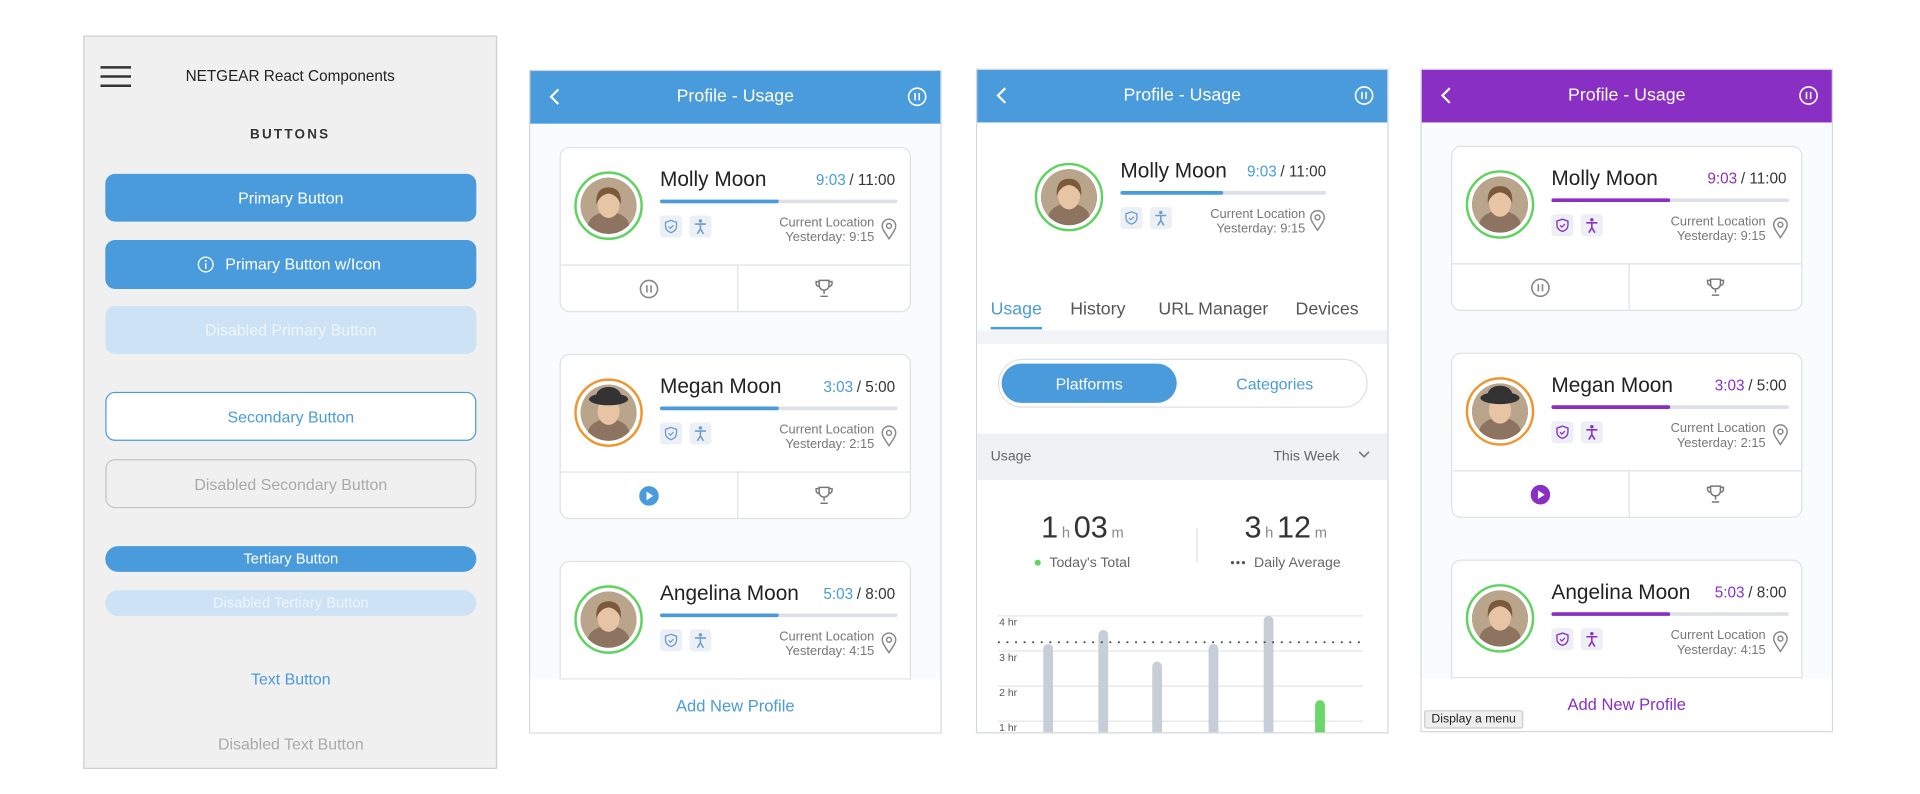 Image resolution: width=1920 pixels, height=794 pixels. What do you see at coordinates (1173, 171) in the screenshot?
I see `profile-name: Molly Moon` at bounding box center [1173, 171].